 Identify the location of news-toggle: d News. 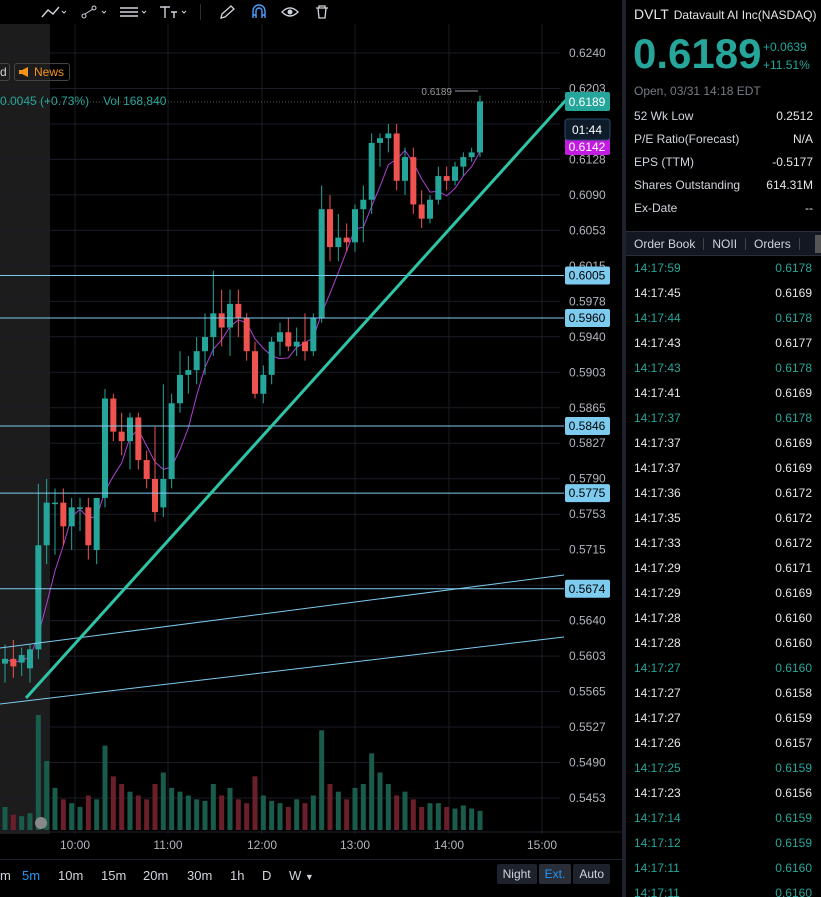
(35, 72).